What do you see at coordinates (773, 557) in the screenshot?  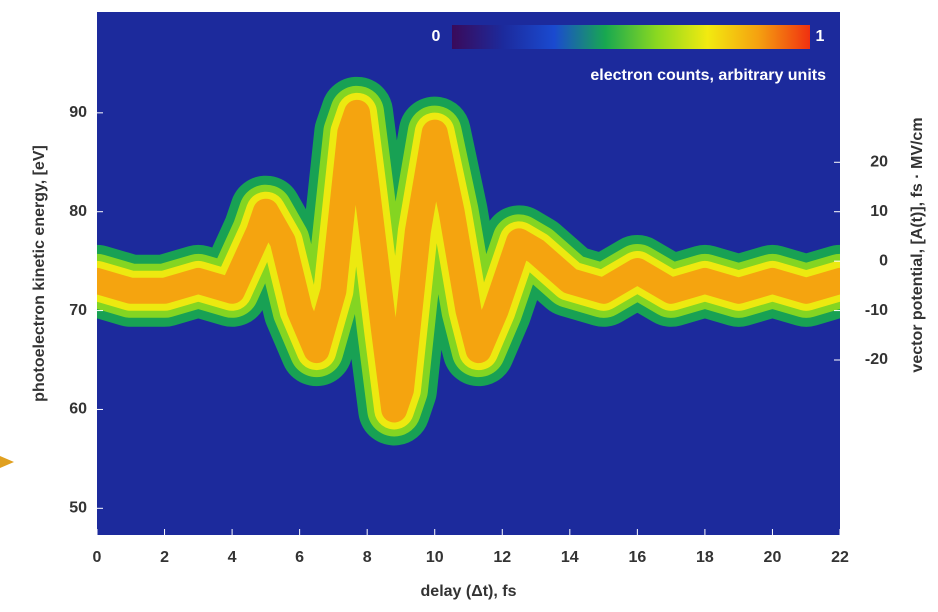 I see `x-tick-label: 20` at bounding box center [773, 557].